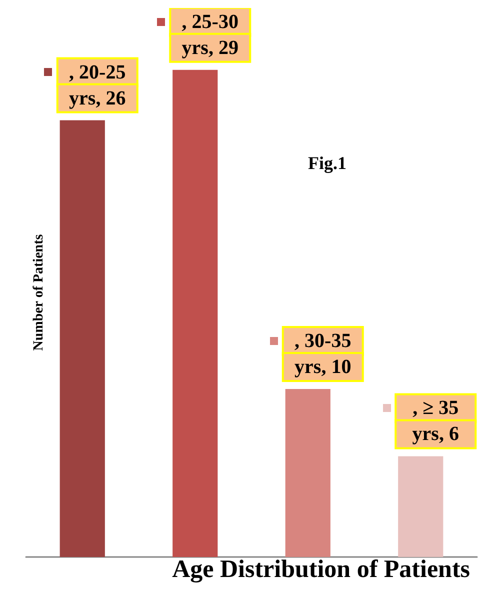 The height and width of the screenshot is (595, 487). What do you see at coordinates (327, 163) in the screenshot?
I see `annotation: Fig.1` at bounding box center [327, 163].